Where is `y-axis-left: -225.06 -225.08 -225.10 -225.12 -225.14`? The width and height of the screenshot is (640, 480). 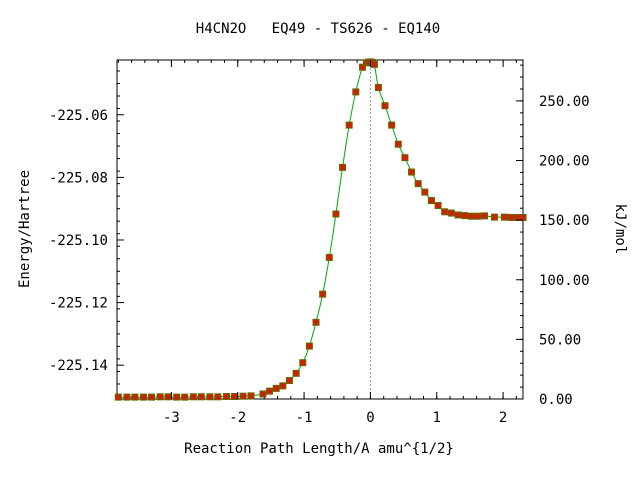
y-axis-left: -225.06 -225.08 -225.10 -225.12 -225.14 is located at coordinates (86, 241).